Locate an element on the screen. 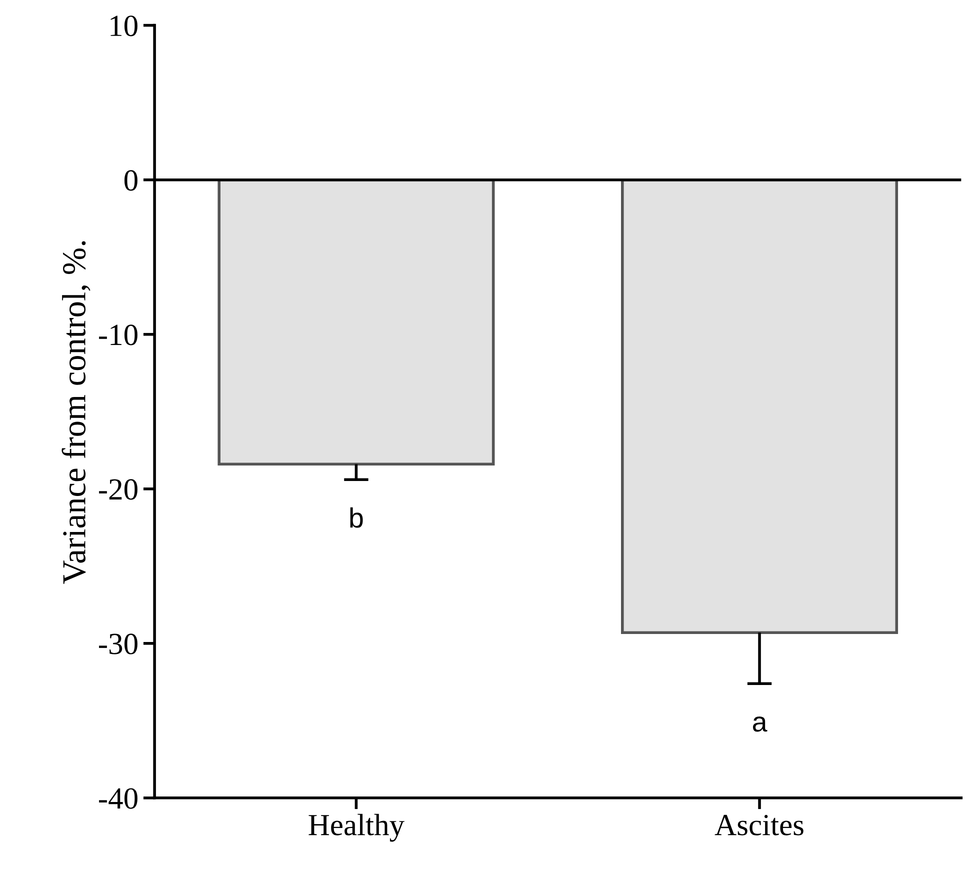 This screenshot has height=873, width=966. y-tick-label: 10 is located at coordinates (124, 26).